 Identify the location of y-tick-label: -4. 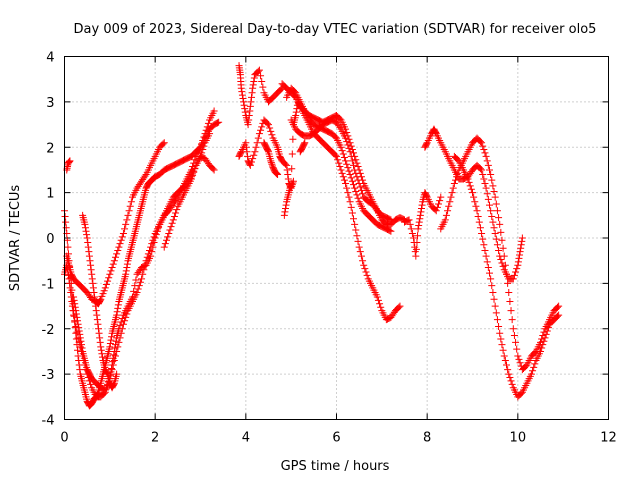
(48, 421).